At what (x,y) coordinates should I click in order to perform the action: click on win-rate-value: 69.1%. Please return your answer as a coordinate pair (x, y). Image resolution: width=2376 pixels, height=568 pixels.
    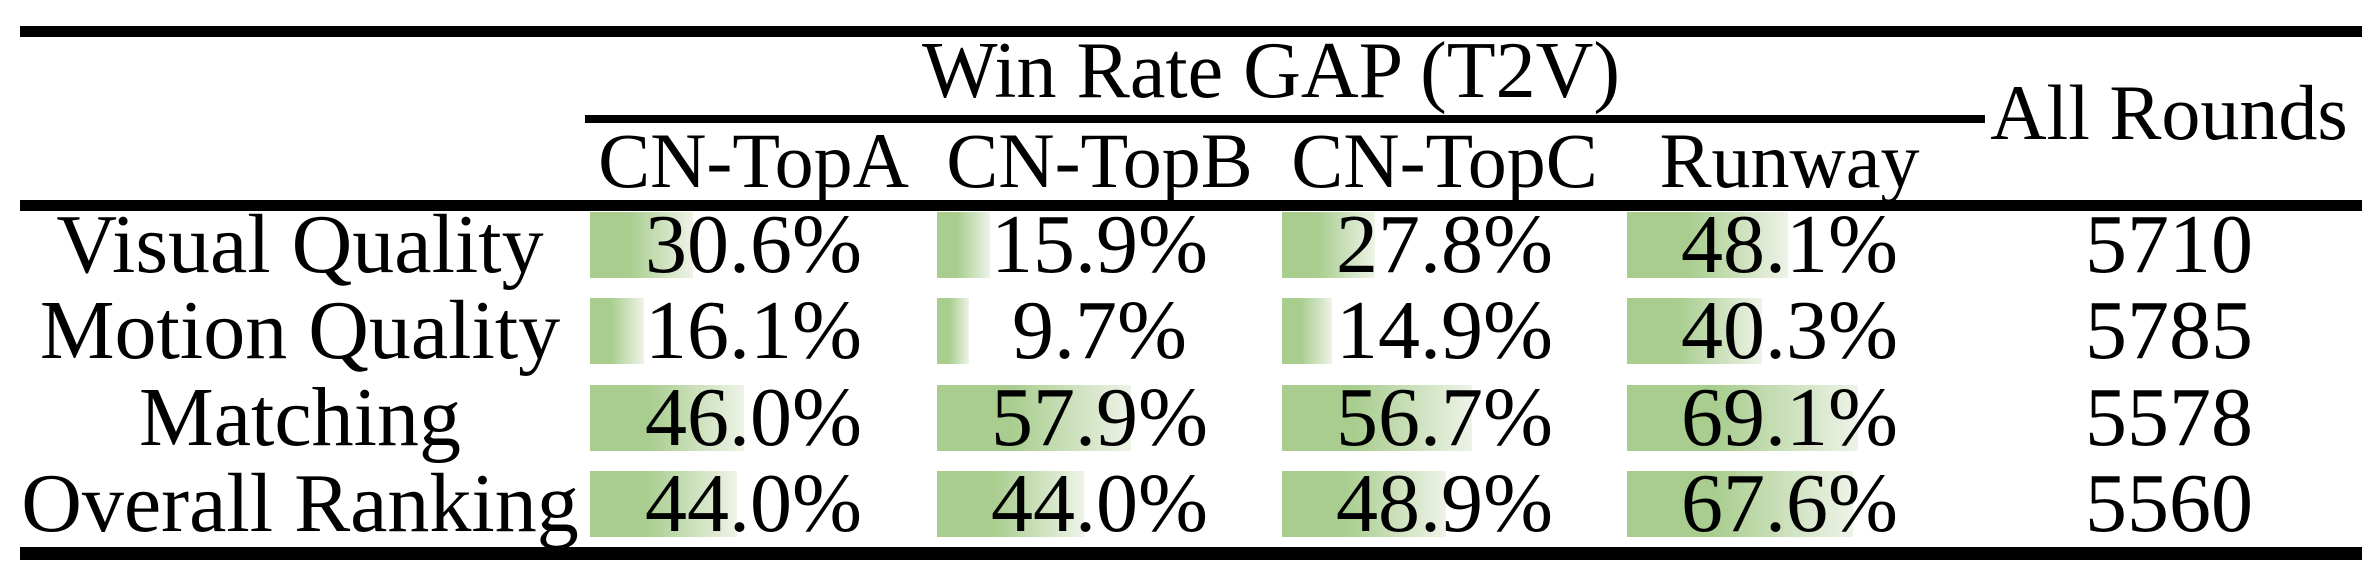
    Looking at the image, I should click on (1789, 417).